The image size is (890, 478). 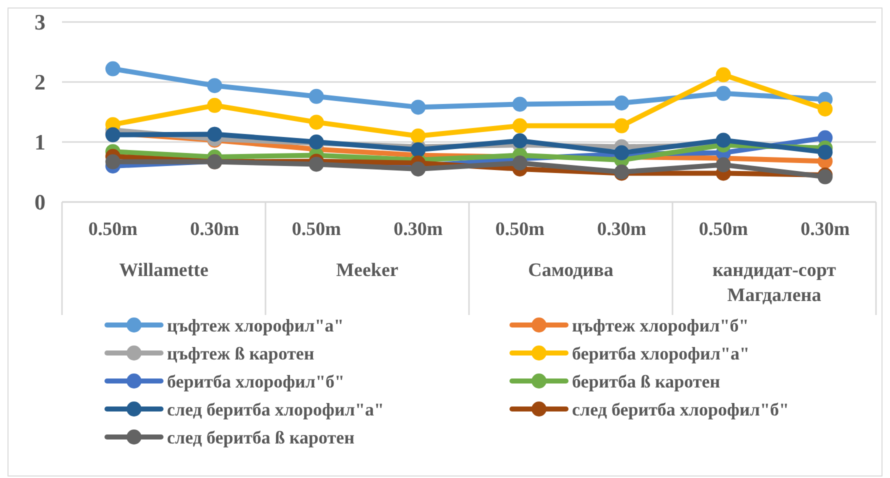 What do you see at coordinates (680, 409) in the screenshot?
I see `legend-label: след беритба хлорофил"б"` at bounding box center [680, 409].